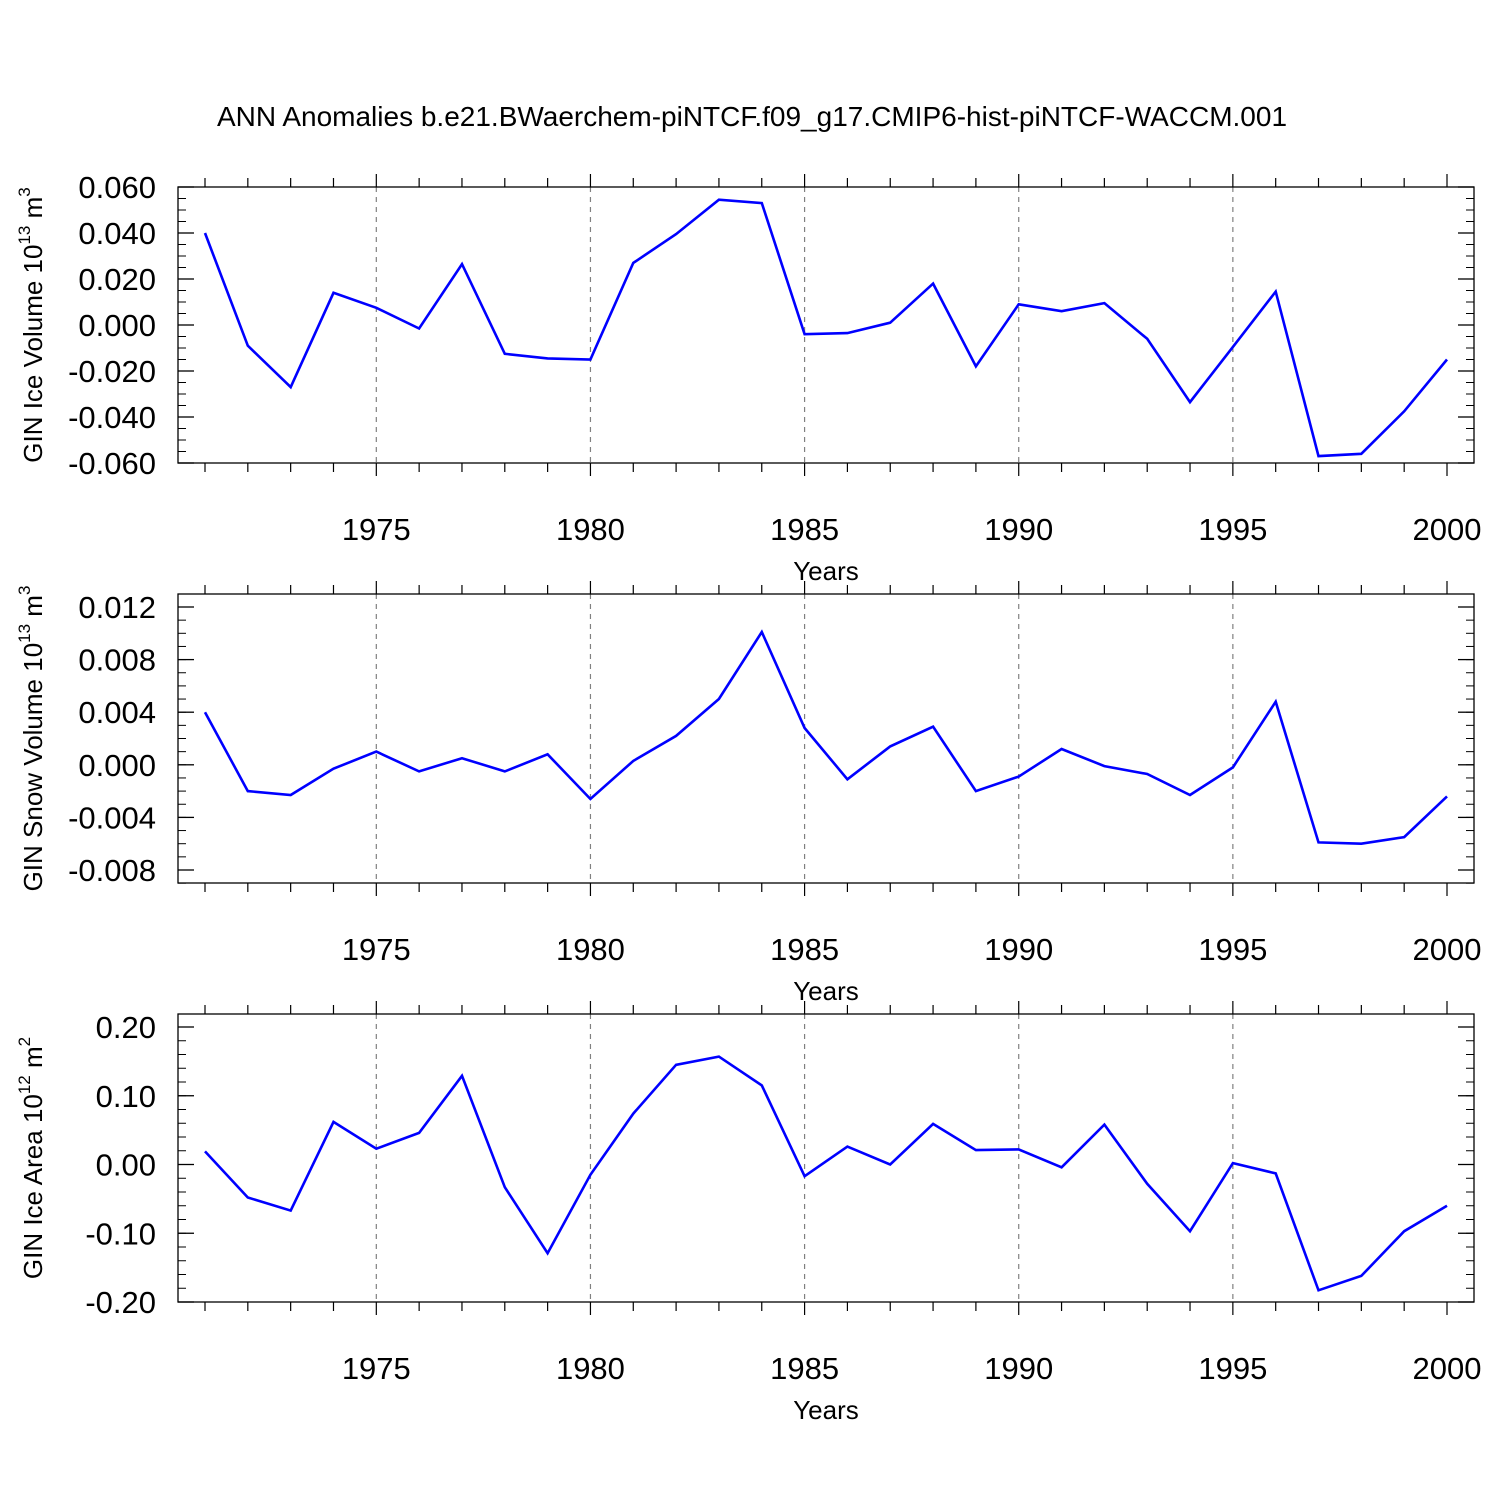 Image resolution: width=1500 pixels, height=1505 pixels. Describe the element at coordinates (126, 1096) in the screenshot. I see `y-tick-label: 0.10` at that location.